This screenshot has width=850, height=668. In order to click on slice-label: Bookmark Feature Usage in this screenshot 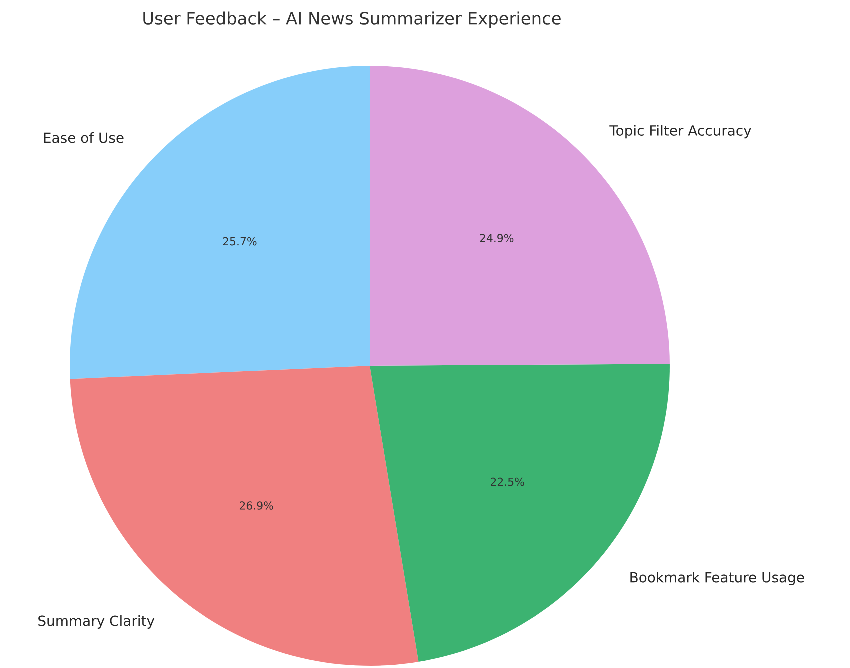, I will do `click(717, 579)`.